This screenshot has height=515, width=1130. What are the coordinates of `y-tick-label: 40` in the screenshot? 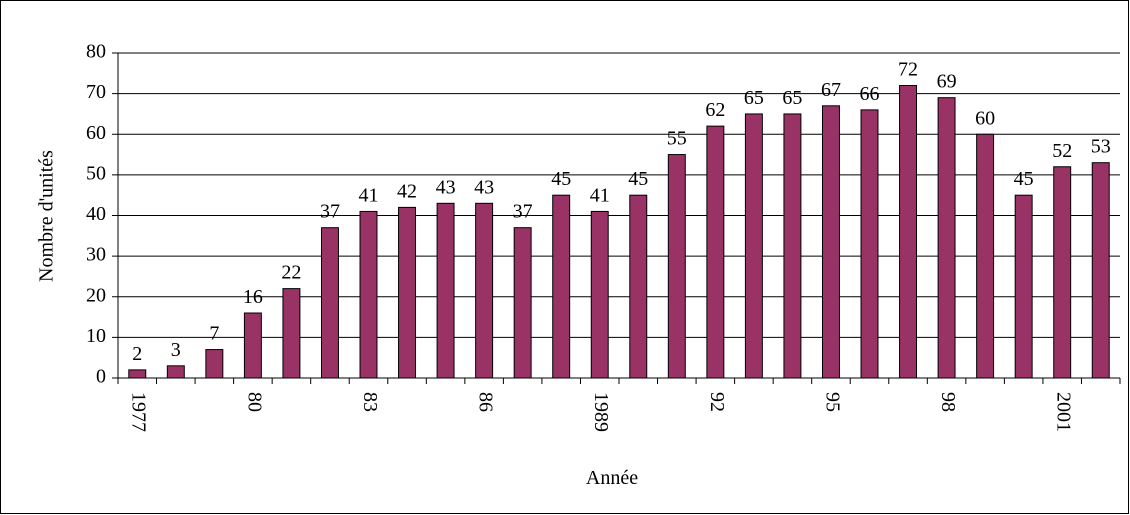 It's located at (96, 214).